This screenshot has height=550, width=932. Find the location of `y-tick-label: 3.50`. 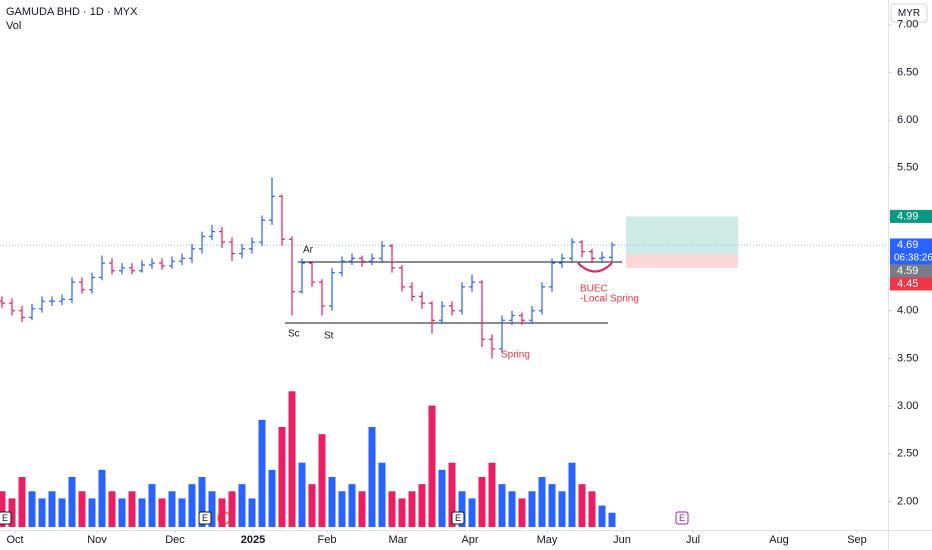

y-tick-label: 3.50 is located at coordinates (907, 358).